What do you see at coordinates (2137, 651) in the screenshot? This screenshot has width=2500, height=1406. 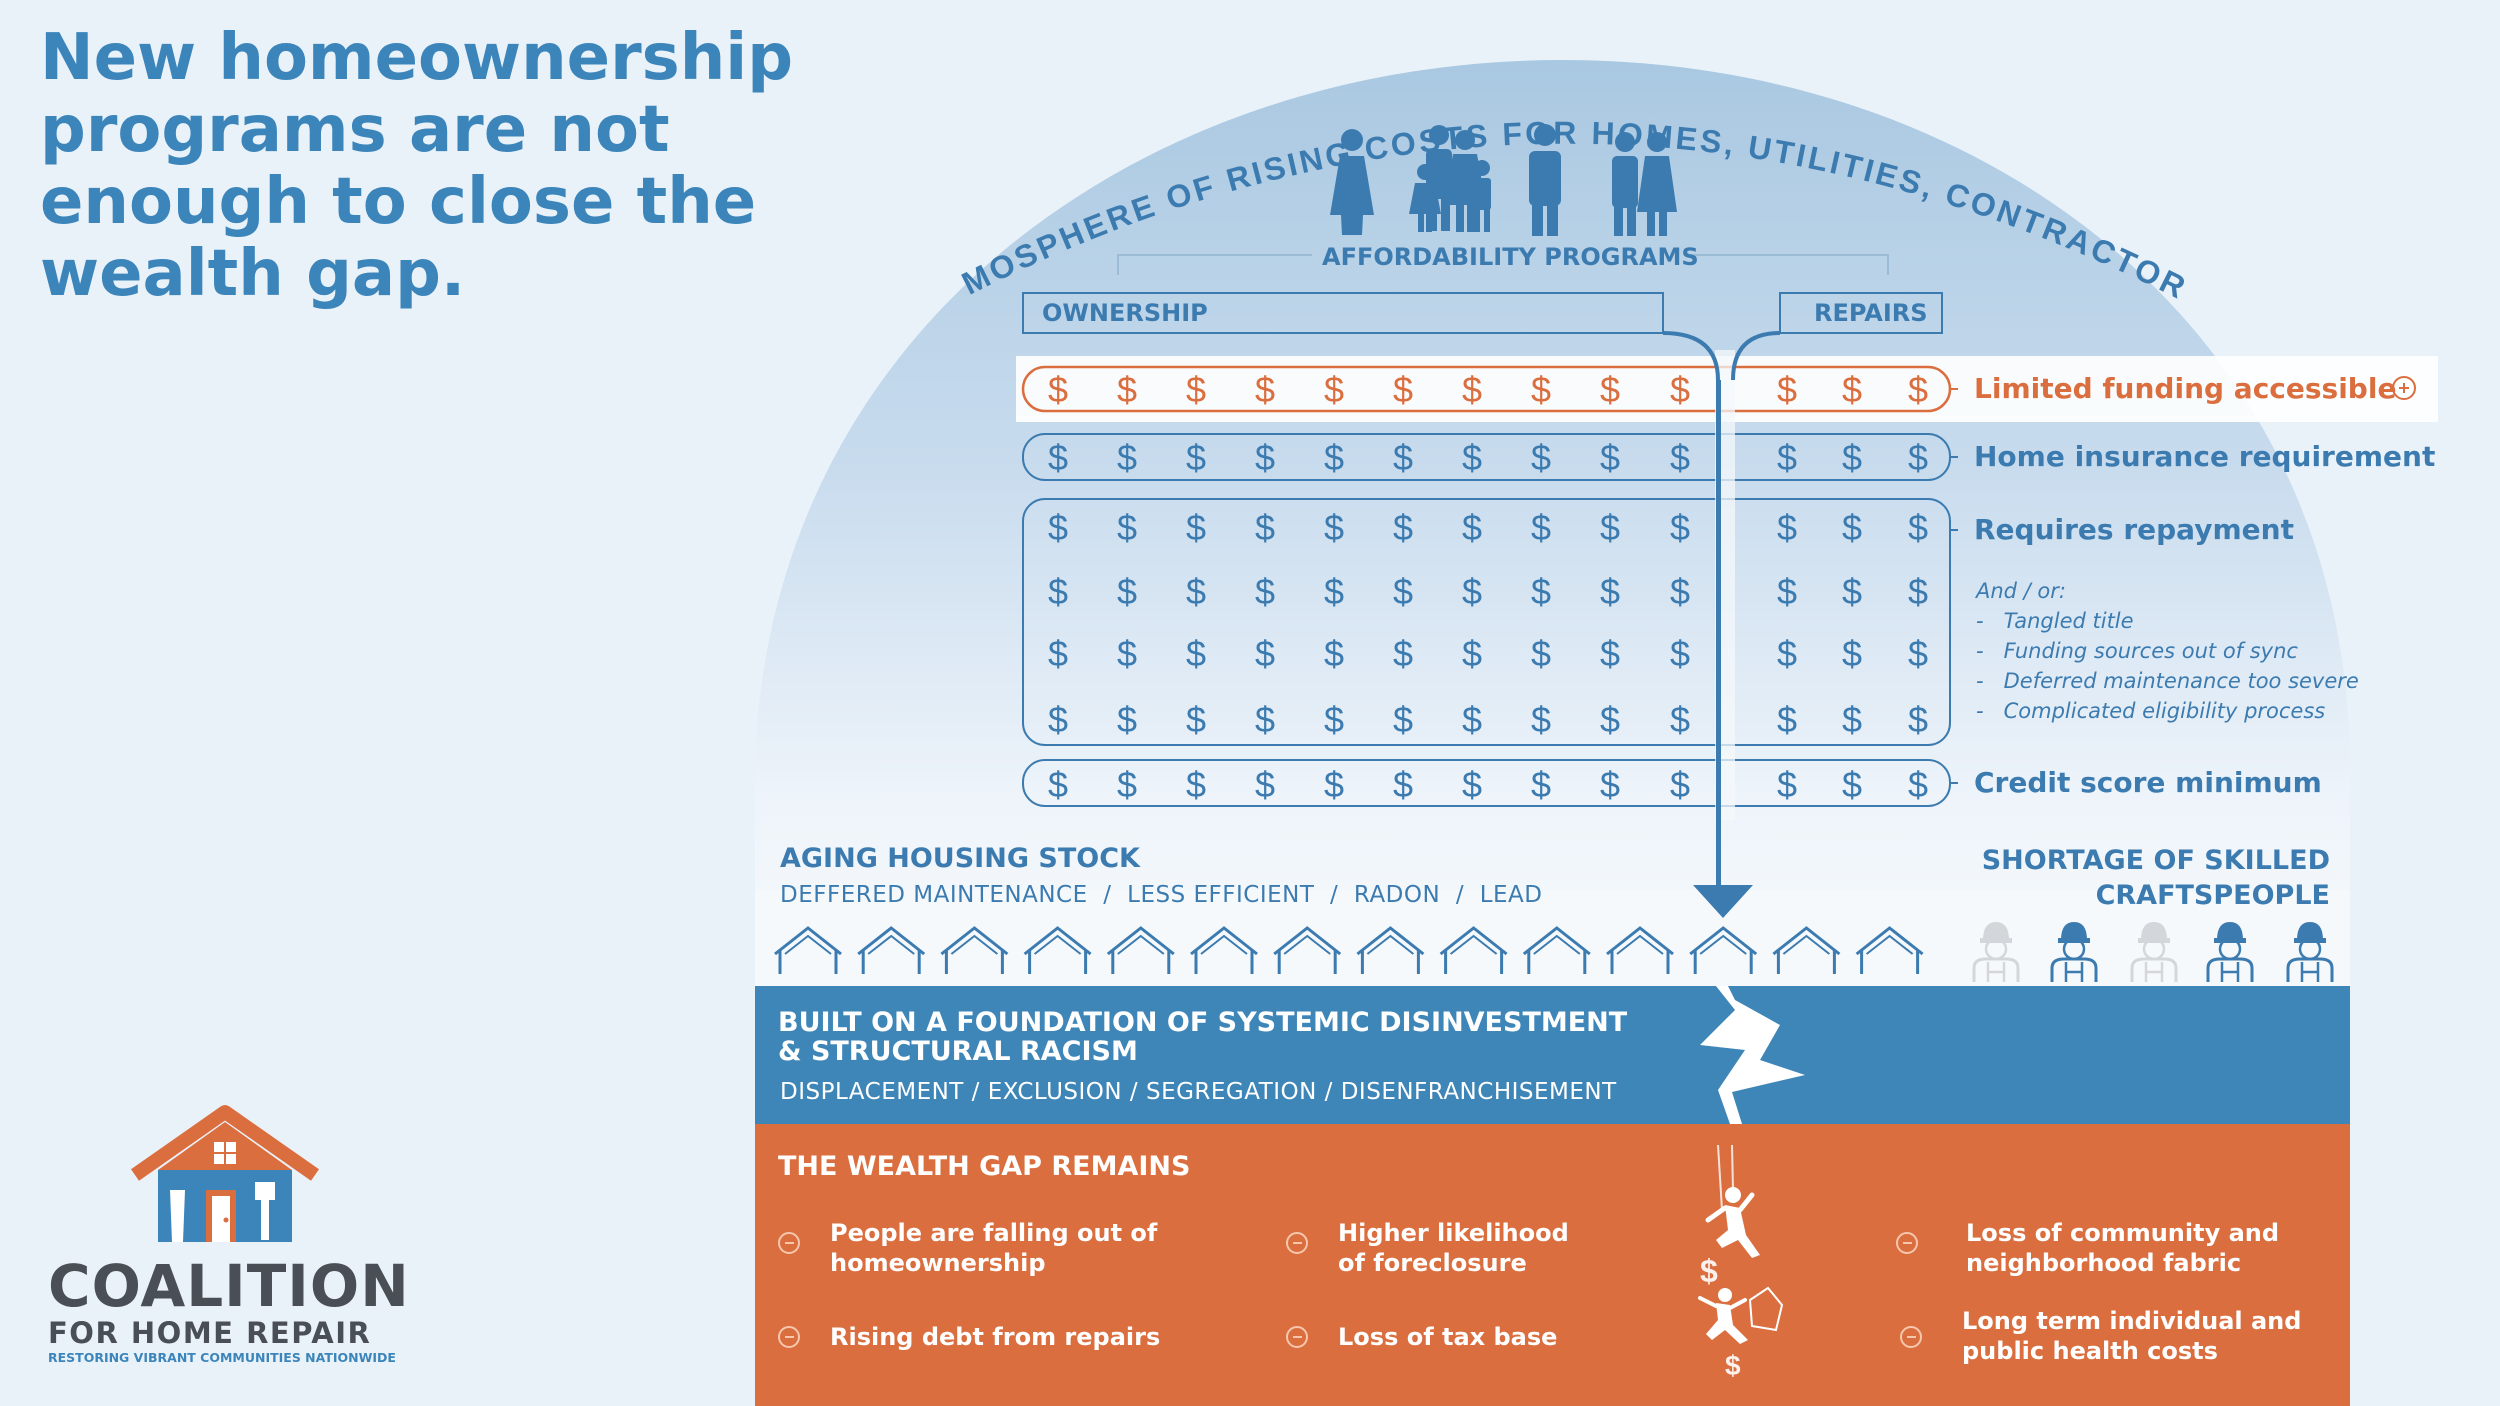 I see `sub-item: - Funding sources out of sync` at bounding box center [2137, 651].